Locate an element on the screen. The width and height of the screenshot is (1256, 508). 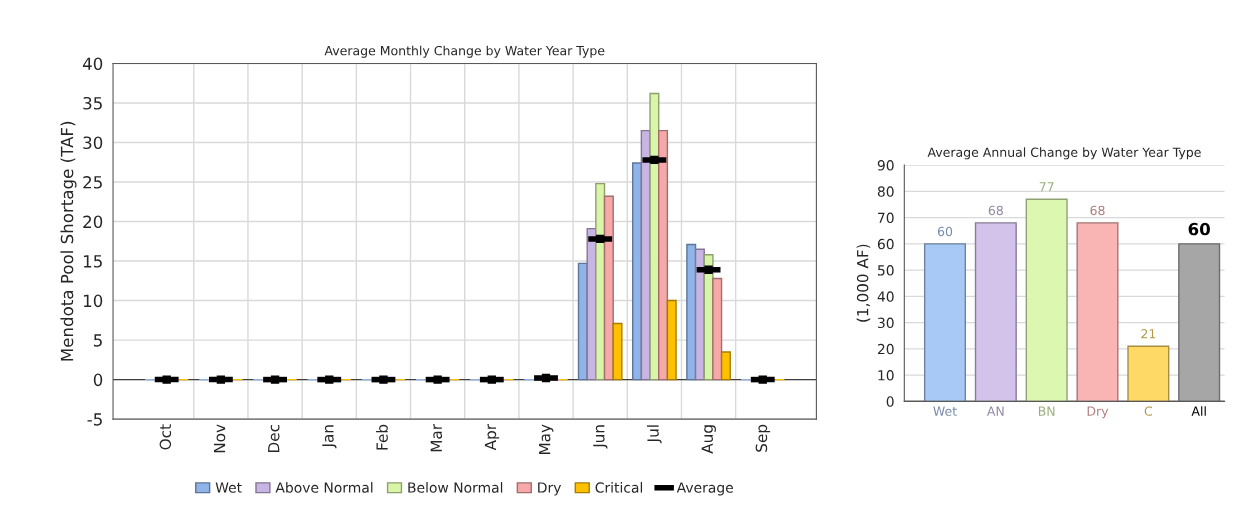
y-tick-label: 80 is located at coordinates (885, 191).